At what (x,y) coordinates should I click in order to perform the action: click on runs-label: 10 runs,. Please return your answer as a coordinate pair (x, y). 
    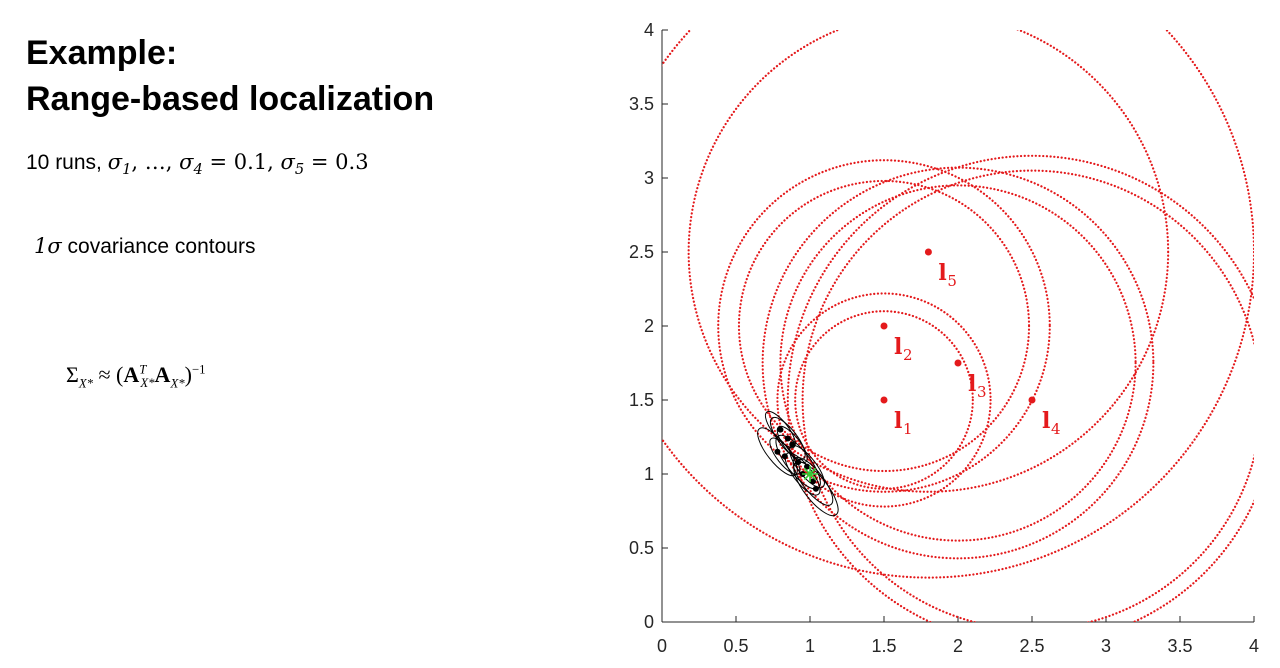
    Looking at the image, I should click on (67, 162).